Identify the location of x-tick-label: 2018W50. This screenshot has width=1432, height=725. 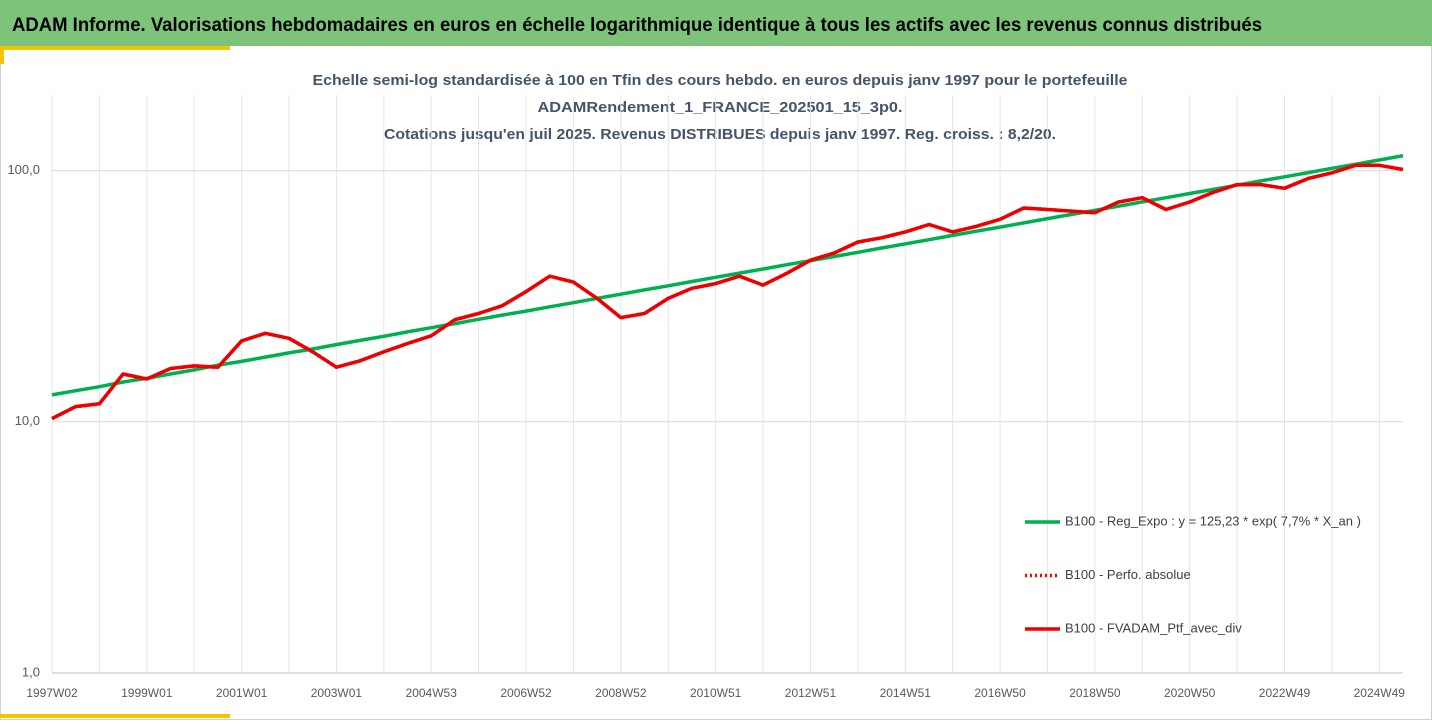
(1095, 693).